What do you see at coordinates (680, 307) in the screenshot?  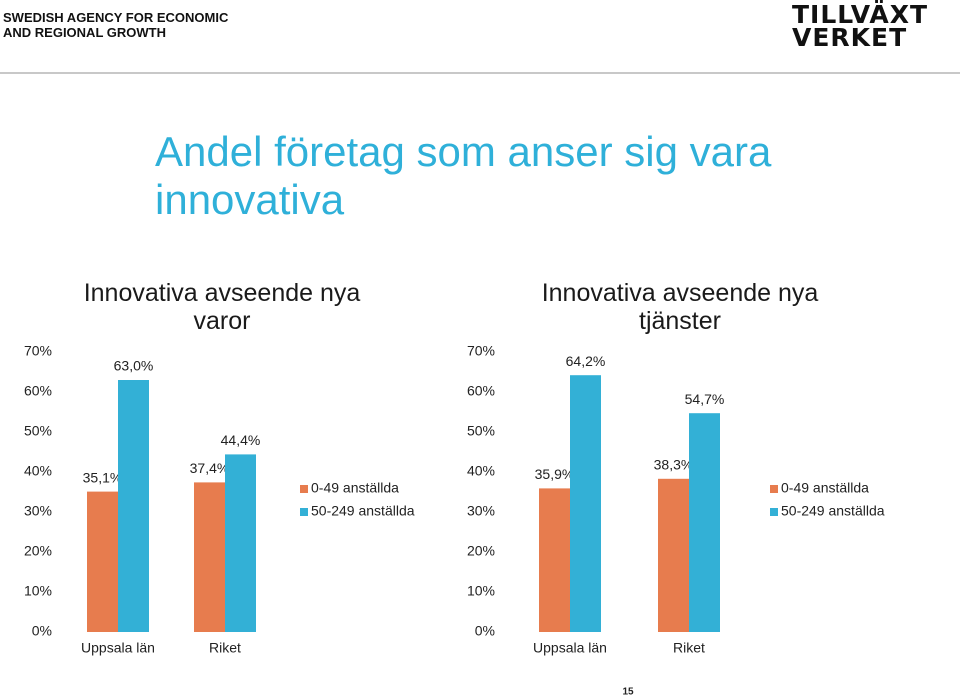 I see `chart-title: Innovativa avseende nya tjänster` at bounding box center [680, 307].